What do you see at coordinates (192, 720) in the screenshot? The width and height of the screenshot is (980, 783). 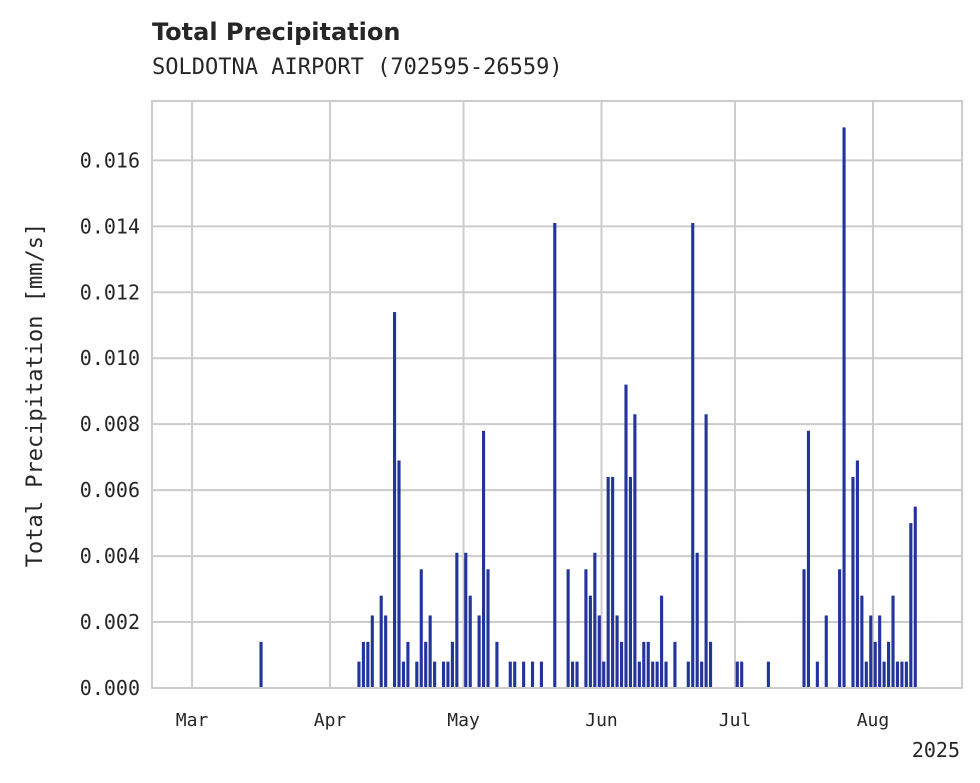 I see `x-tick-label: Mar` at bounding box center [192, 720].